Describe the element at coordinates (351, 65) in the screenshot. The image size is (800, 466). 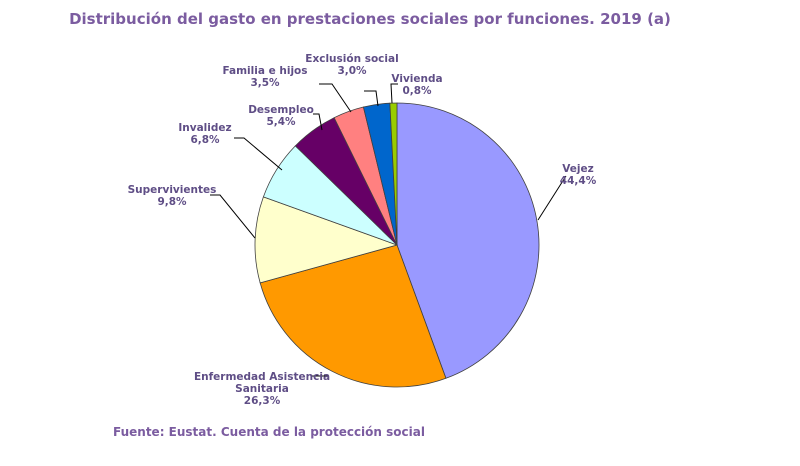
I see `data-label: Exclusión social 3,0%` at that location.